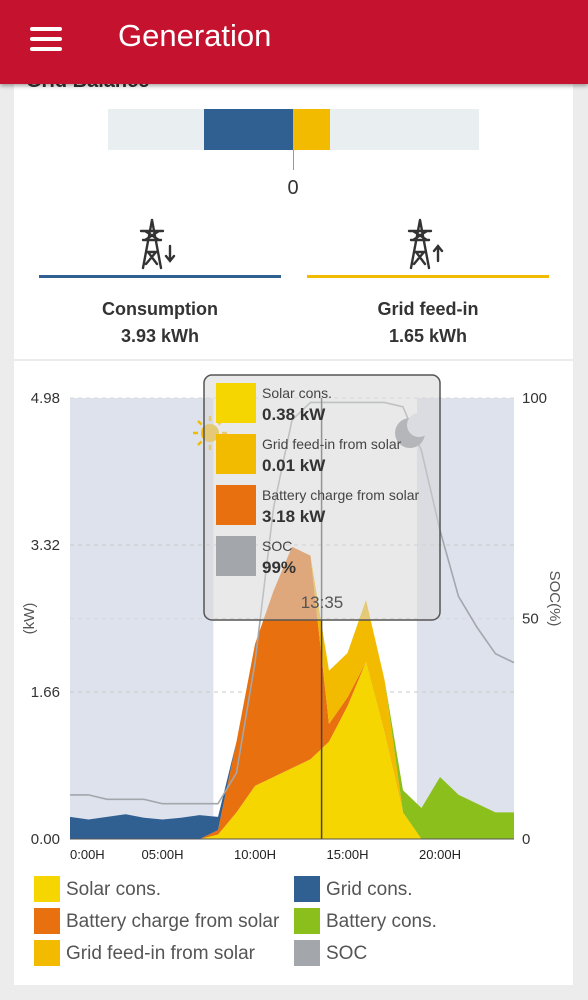  What do you see at coordinates (526, 839) in the screenshot?
I see `y2-tick-label: 0` at bounding box center [526, 839].